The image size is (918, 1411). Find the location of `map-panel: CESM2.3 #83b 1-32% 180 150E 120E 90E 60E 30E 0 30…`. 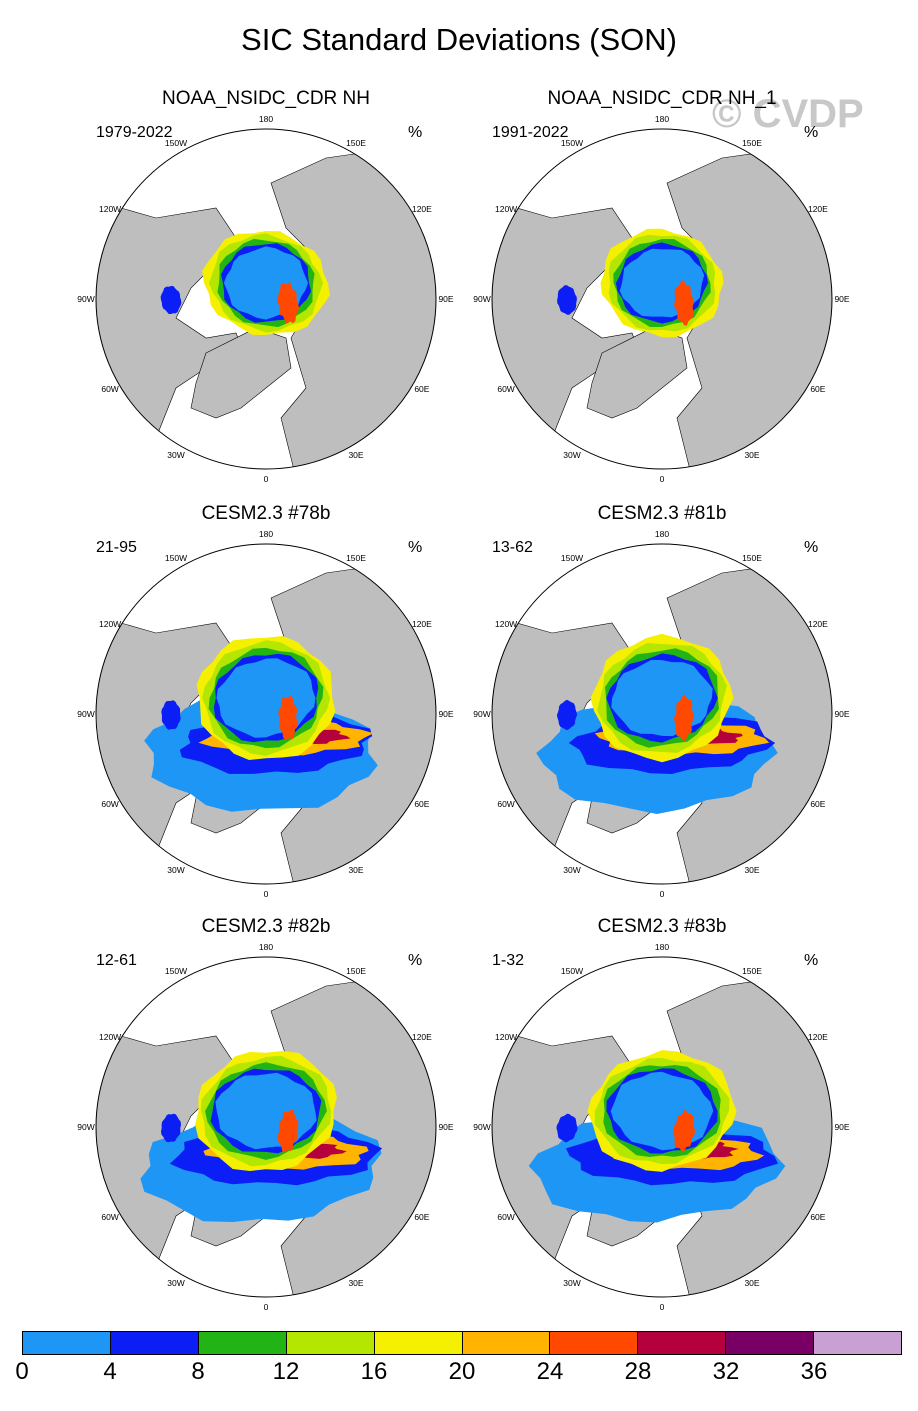

map-panel: CESM2.3 #83b 1-32% 180 150E 120E 90E 60E 30E 0 30… is located at coordinates (692, 1116).